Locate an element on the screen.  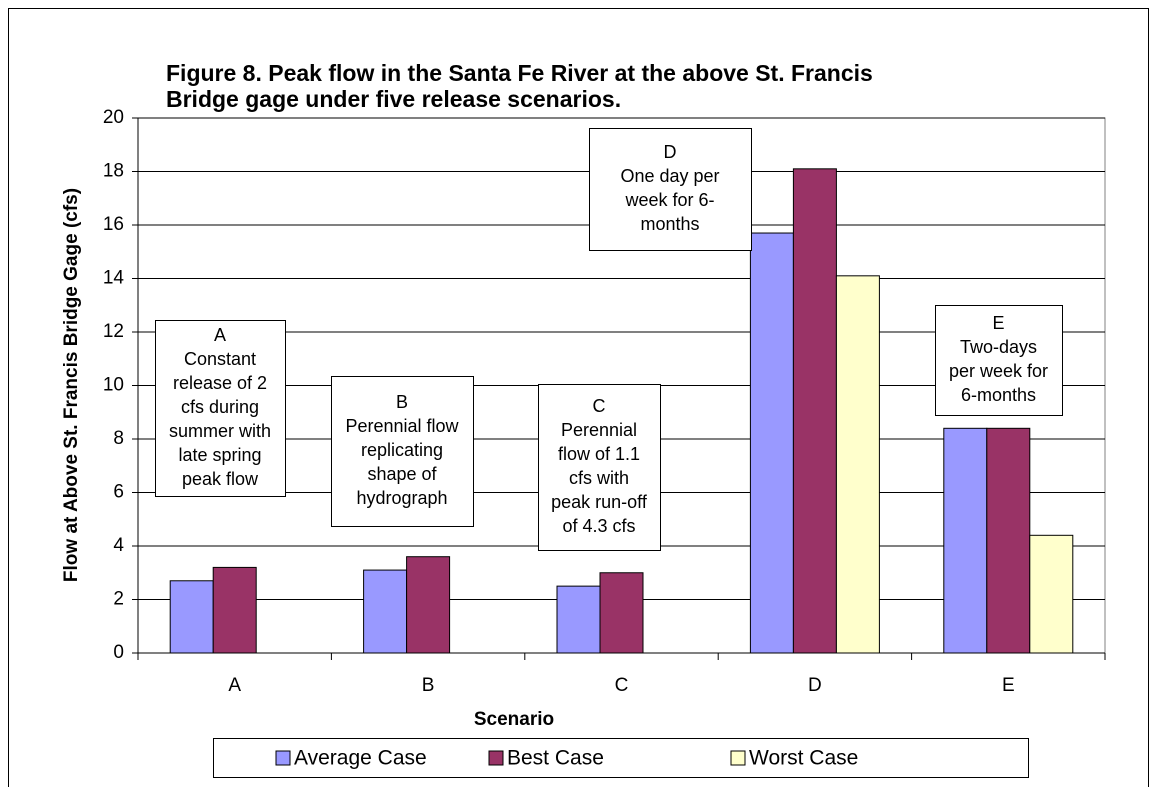
annotation-text: cfs with is located at coordinates (599, 478).